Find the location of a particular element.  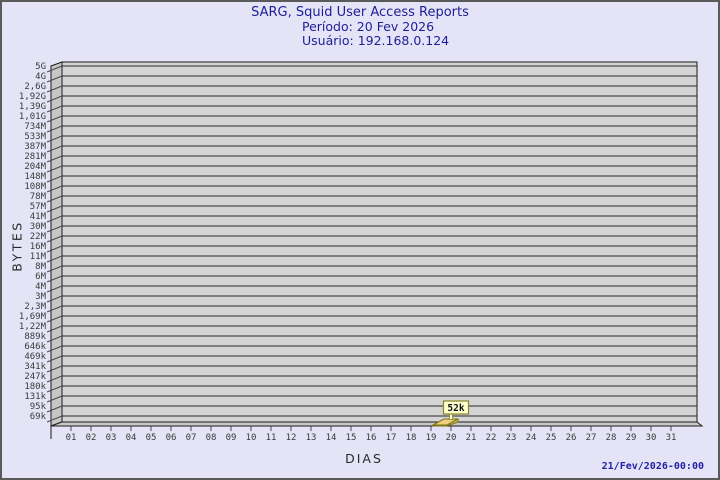

y-tick-label: 108M is located at coordinates (35, 187).